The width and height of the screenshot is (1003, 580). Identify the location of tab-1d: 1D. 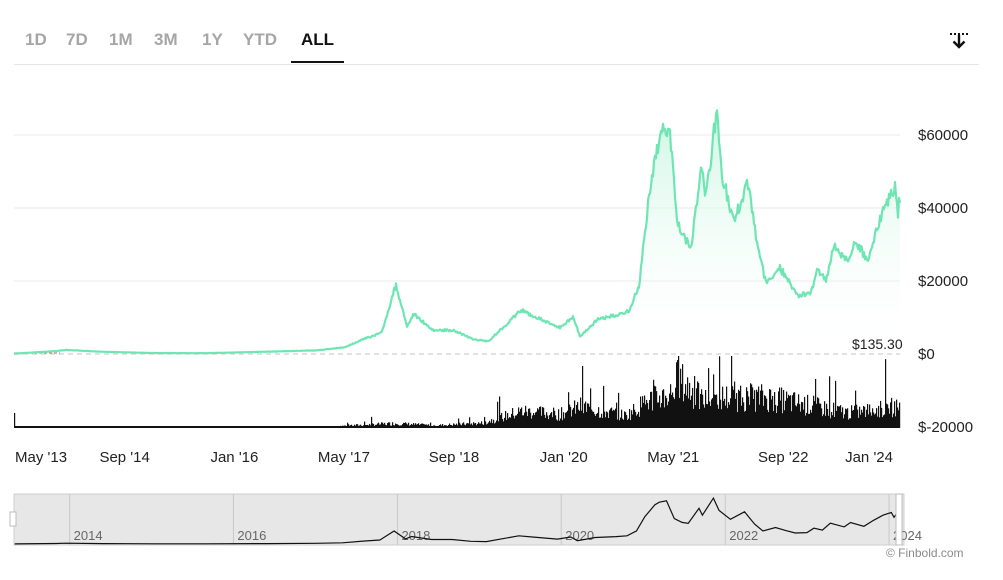
(36, 39).